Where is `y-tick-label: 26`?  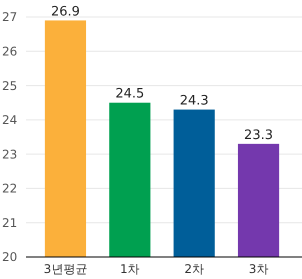
y-tick-label: 26 is located at coordinates (10, 51).